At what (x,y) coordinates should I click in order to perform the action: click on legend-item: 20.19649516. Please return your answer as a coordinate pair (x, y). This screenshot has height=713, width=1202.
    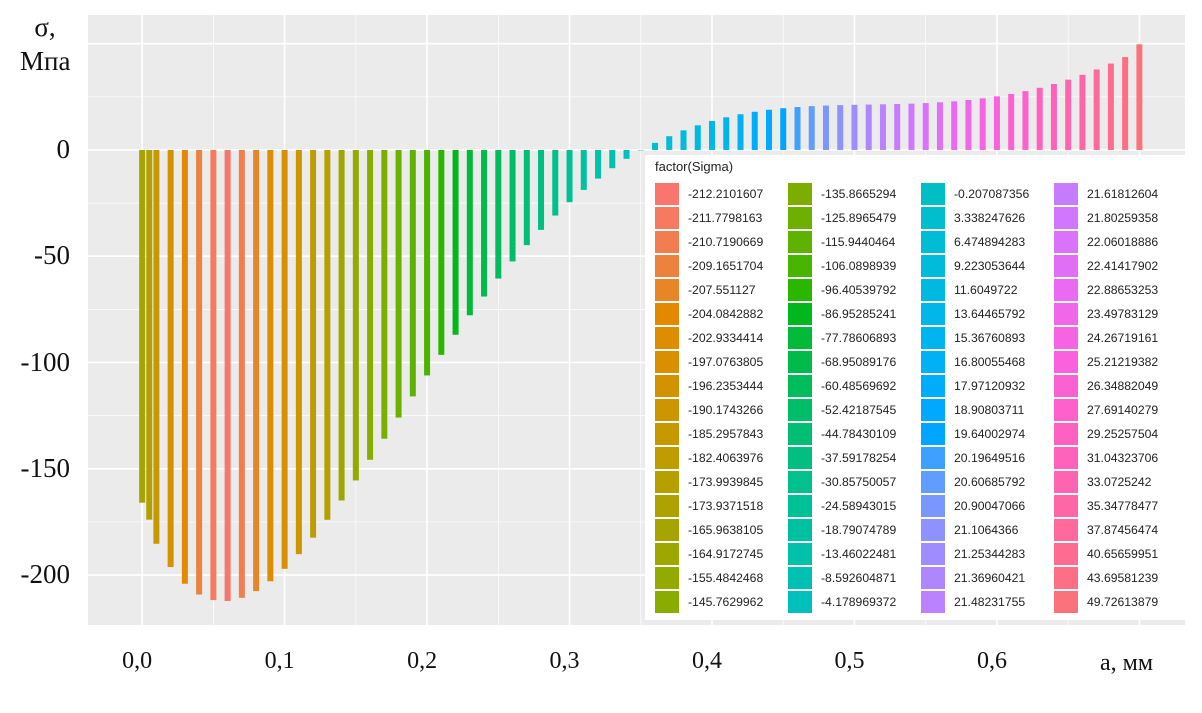
    Looking at the image, I should click on (987, 458).